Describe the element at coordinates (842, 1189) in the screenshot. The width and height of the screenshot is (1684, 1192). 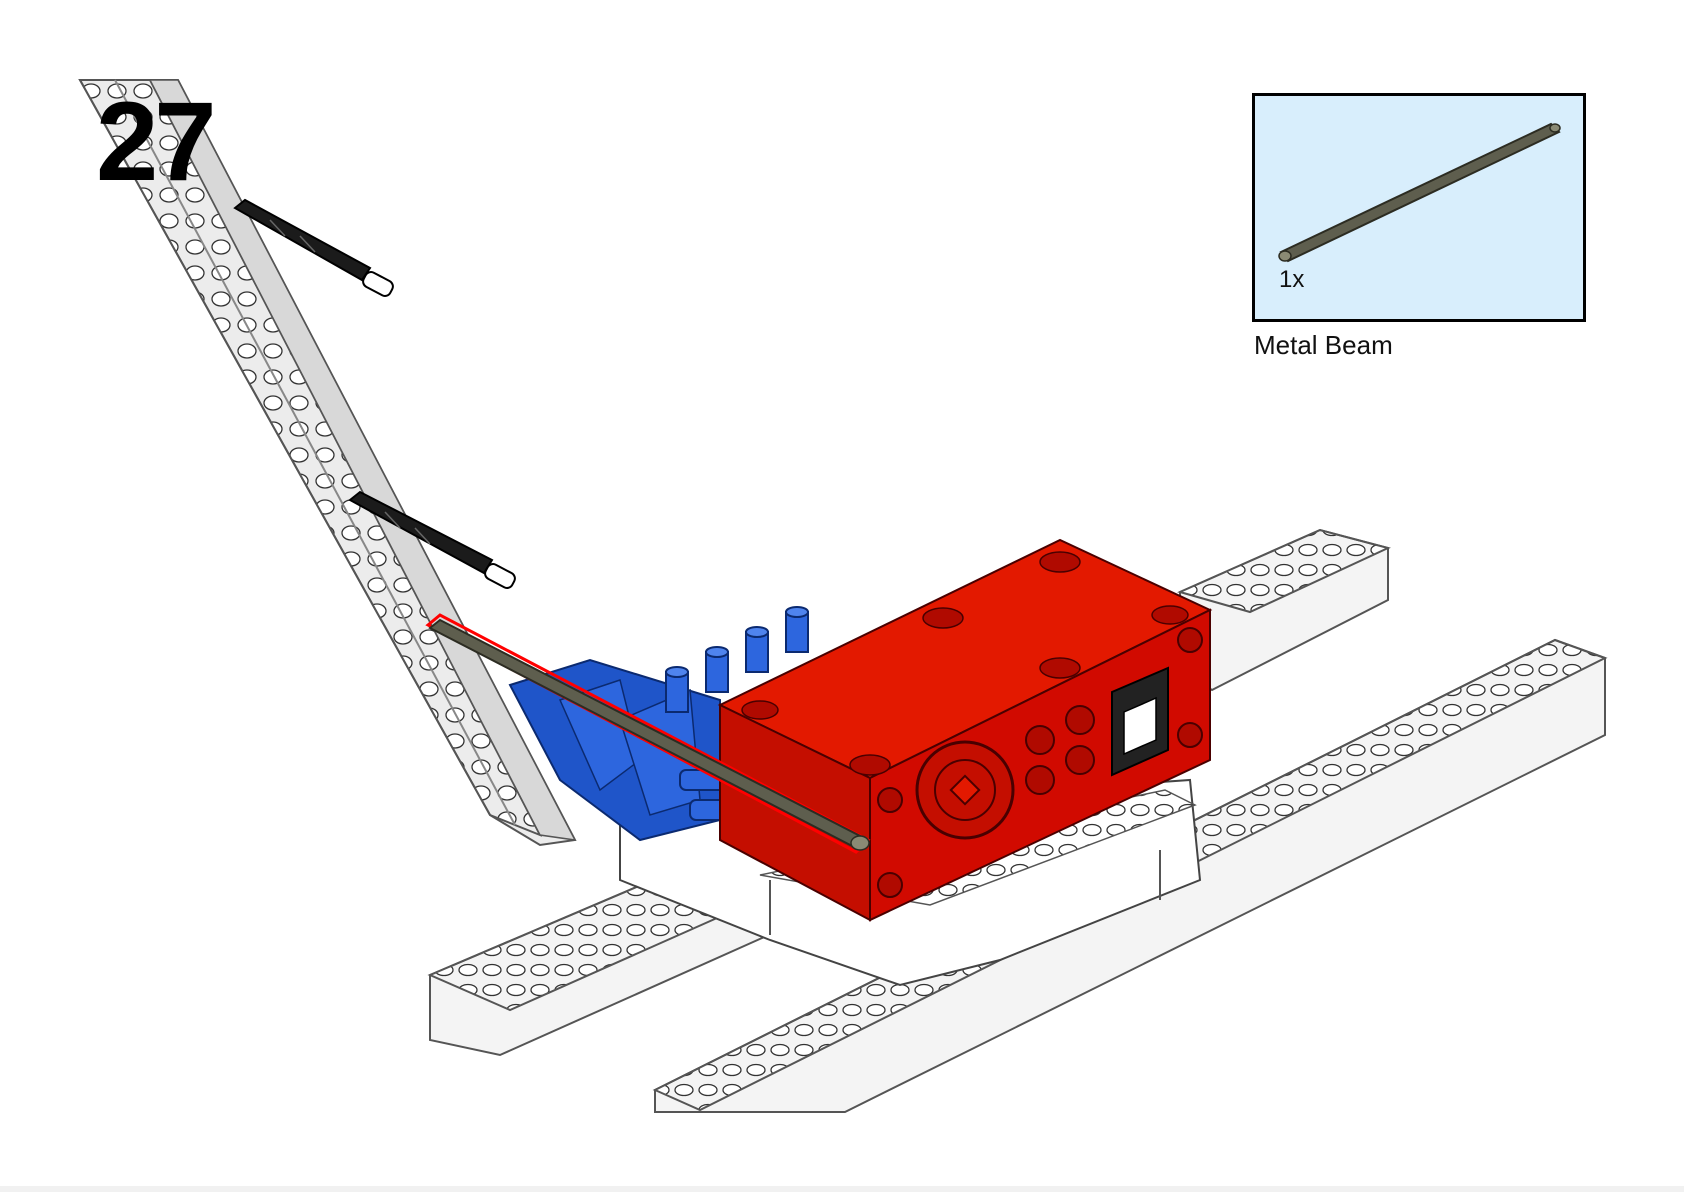
I see `page-footer-strip` at that location.